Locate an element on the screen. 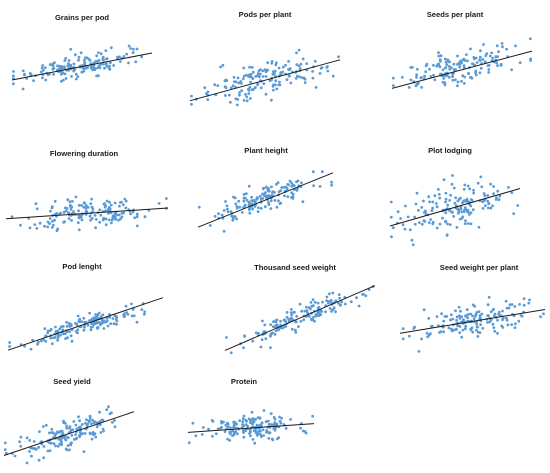 Image resolution: width=550 pixels, height=473 pixels. plot-area is located at coordinates (69, 435).